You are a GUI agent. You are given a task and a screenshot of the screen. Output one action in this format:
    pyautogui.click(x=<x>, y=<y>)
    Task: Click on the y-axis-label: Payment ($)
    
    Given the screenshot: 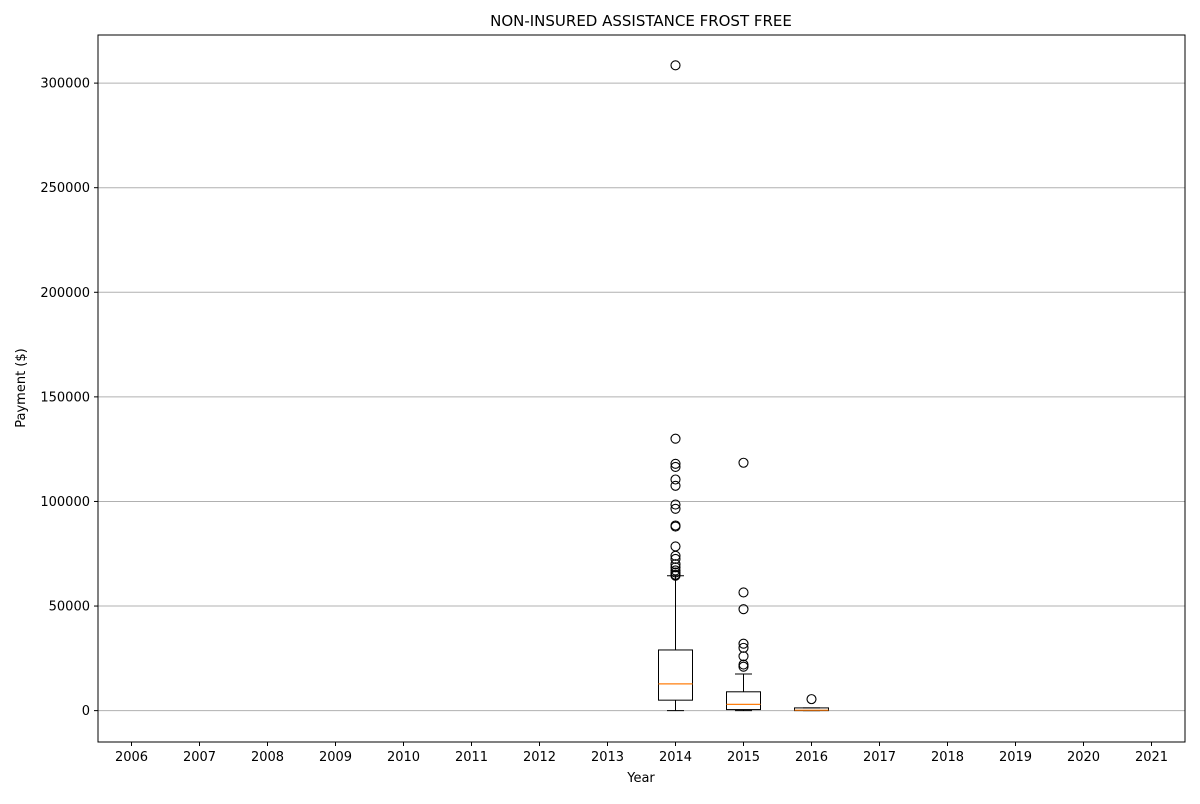 What is the action you would take?
    pyautogui.click(x=21, y=387)
    